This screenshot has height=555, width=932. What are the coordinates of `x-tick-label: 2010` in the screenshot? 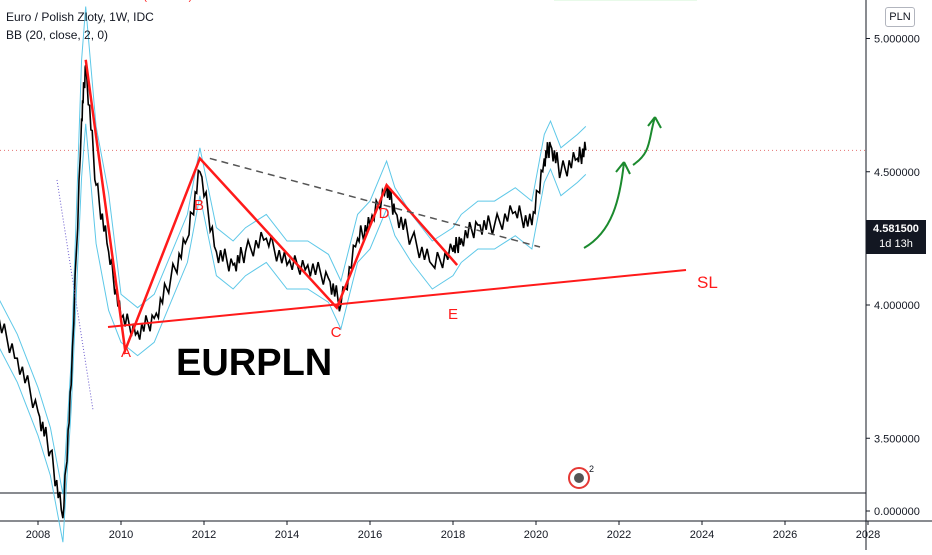 It's located at (121, 535).